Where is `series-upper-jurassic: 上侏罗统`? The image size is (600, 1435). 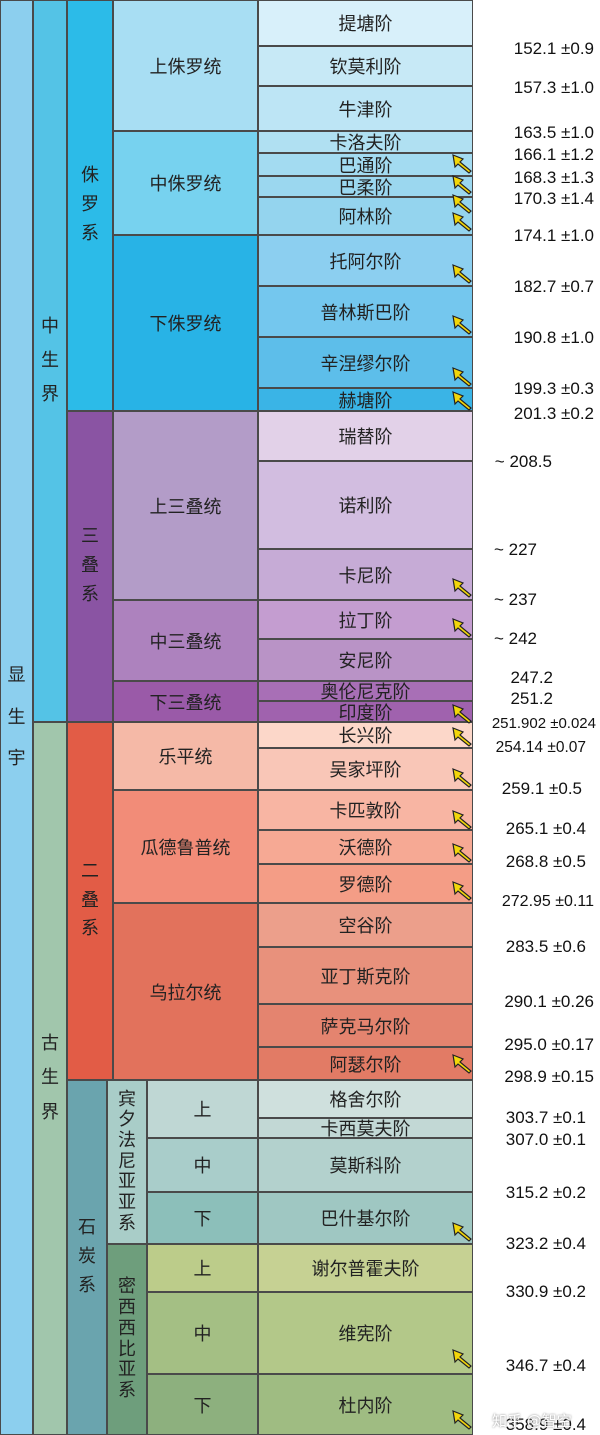
series-upper-jurassic: 上侏罗统 is located at coordinates (185, 65).